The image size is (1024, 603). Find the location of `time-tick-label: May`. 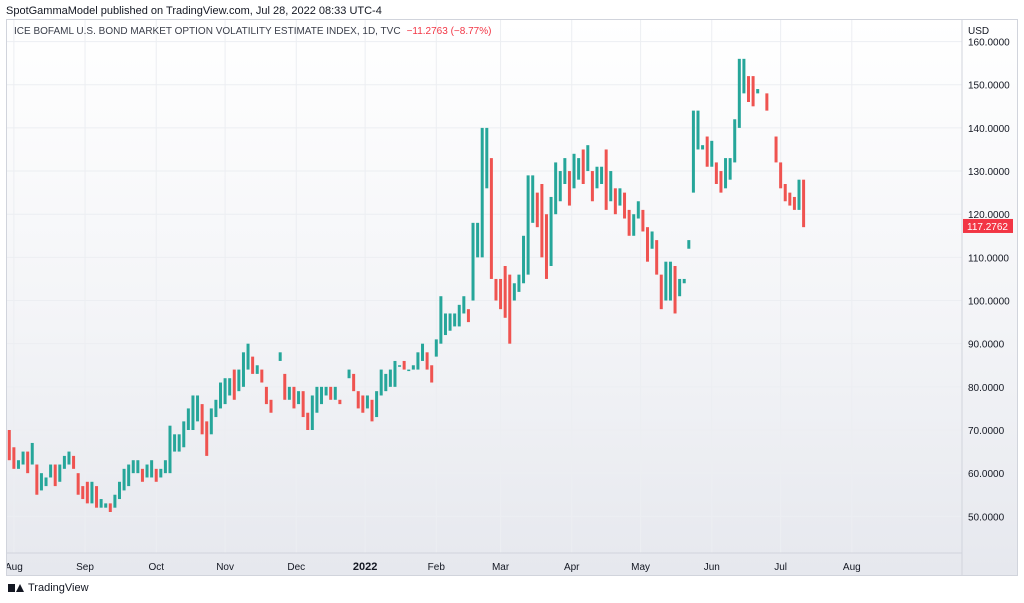

time-tick-label: May is located at coordinates (640, 567).